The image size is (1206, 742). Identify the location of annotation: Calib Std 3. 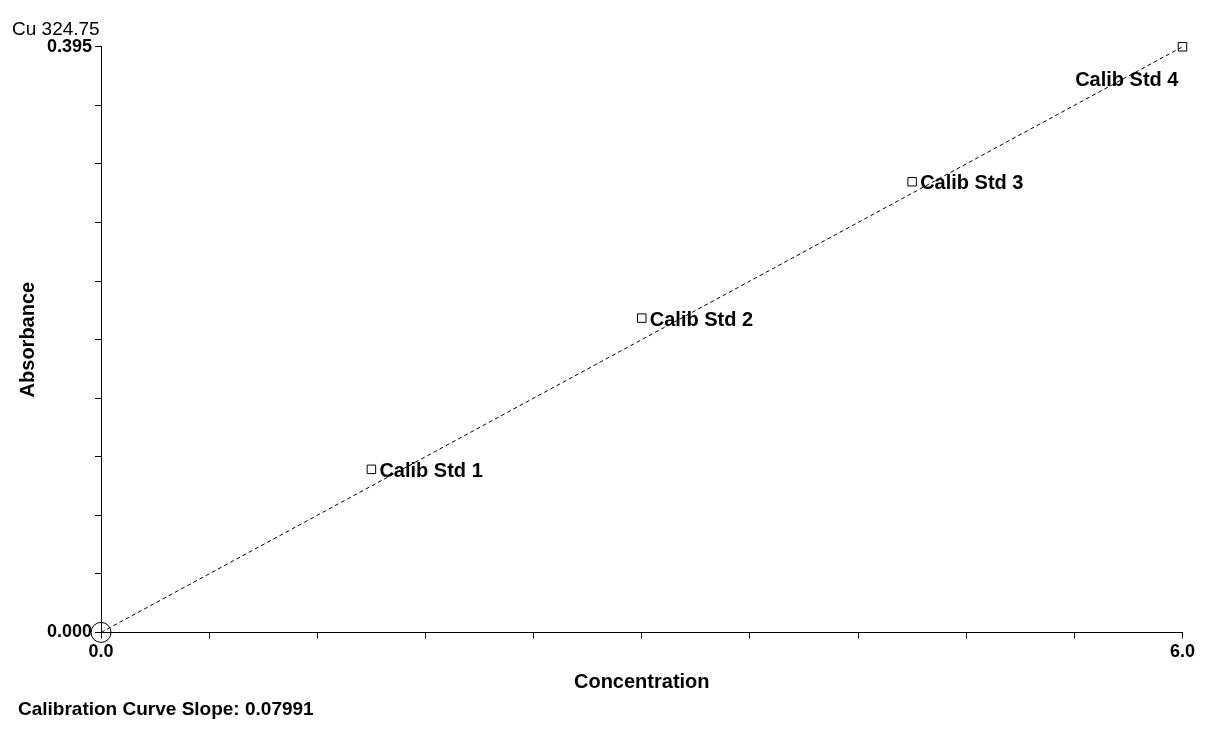
(972, 182).